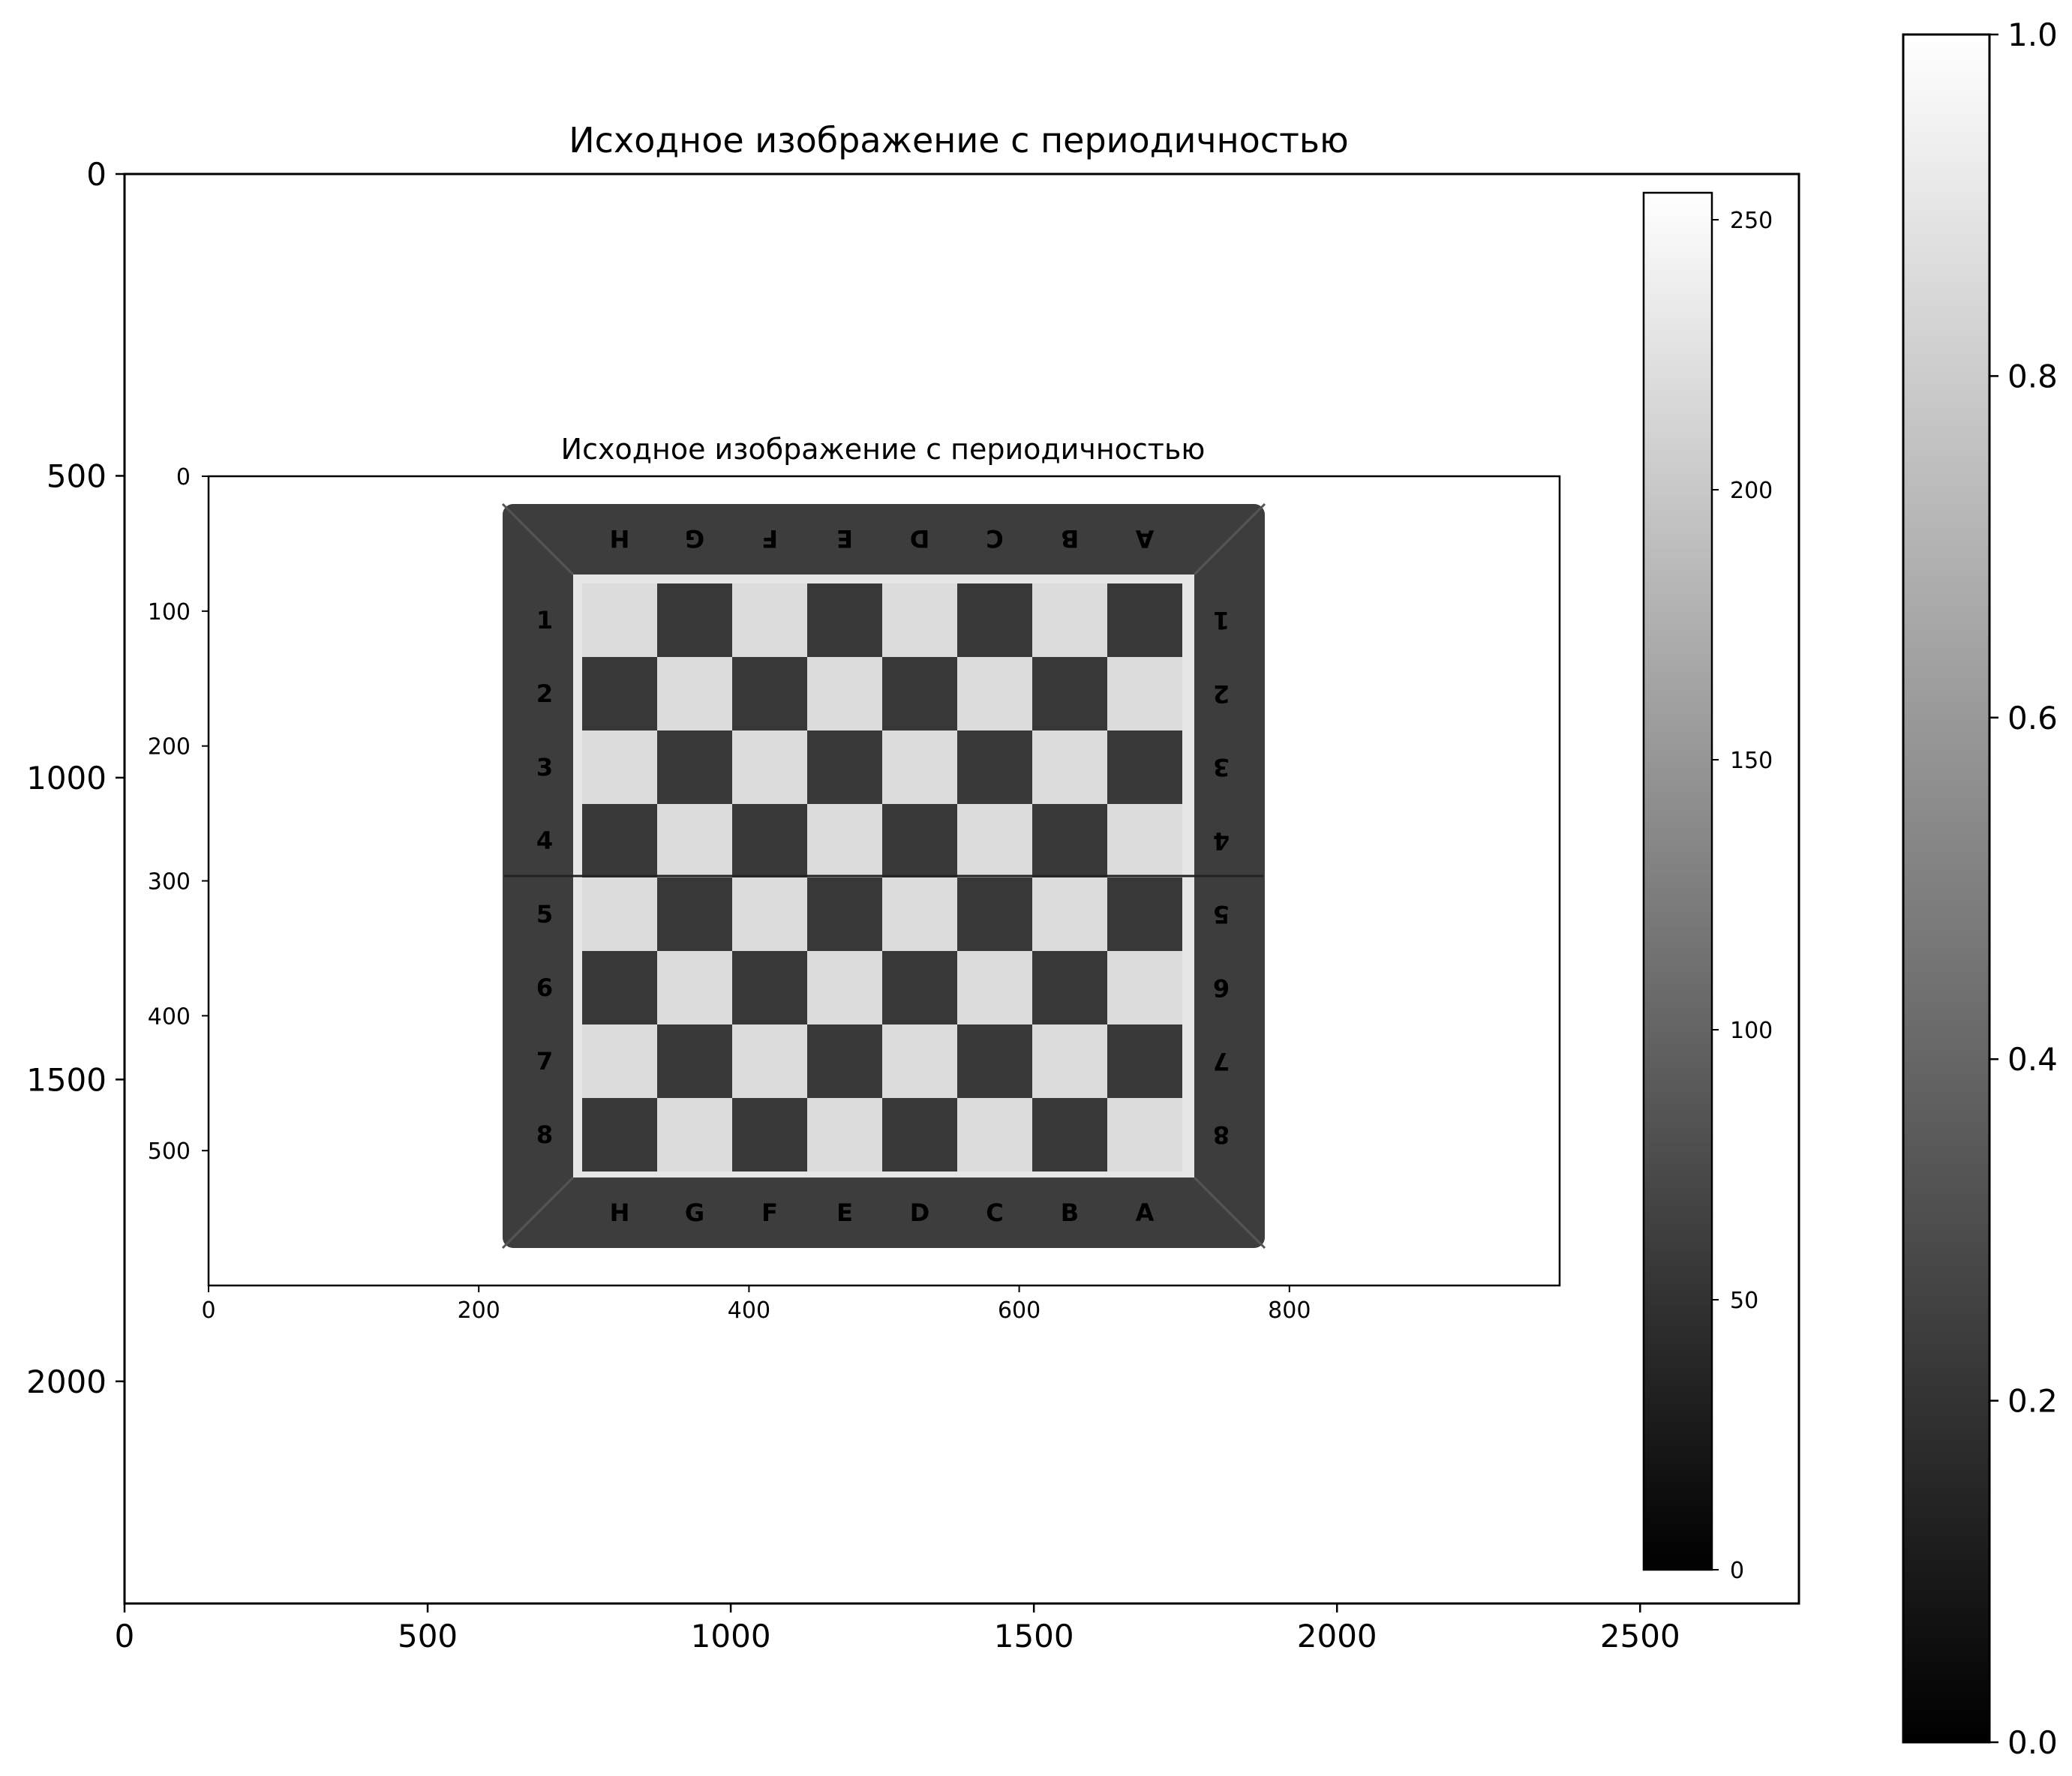  What do you see at coordinates (96, 174) in the screenshot?
I see `outer-y-tick-label: 0` at bounding box center [96, 174].